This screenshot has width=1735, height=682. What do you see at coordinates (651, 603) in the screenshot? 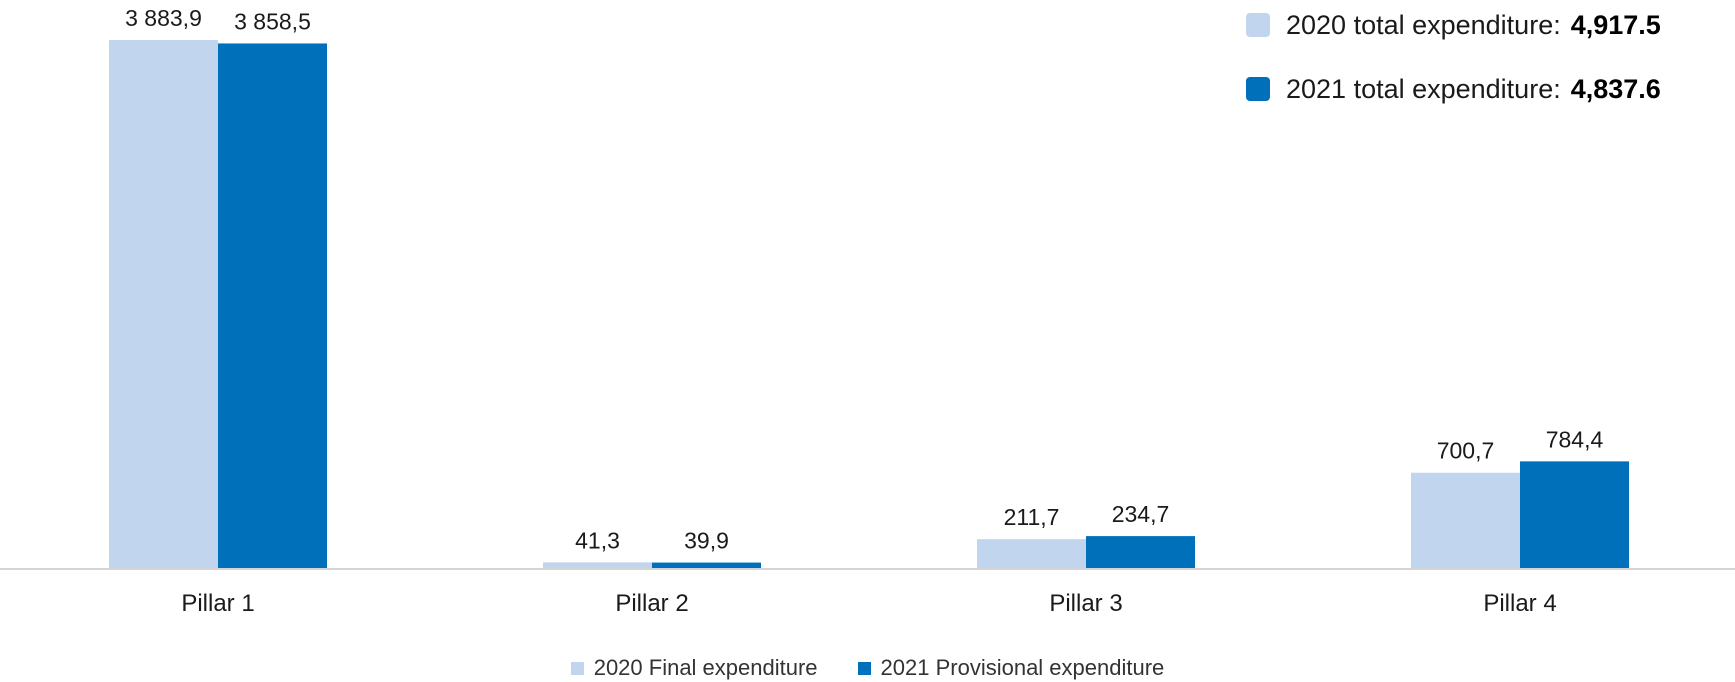
I see `category-label-pillar-2: Pillar 2` at bounding box center [651, 603].